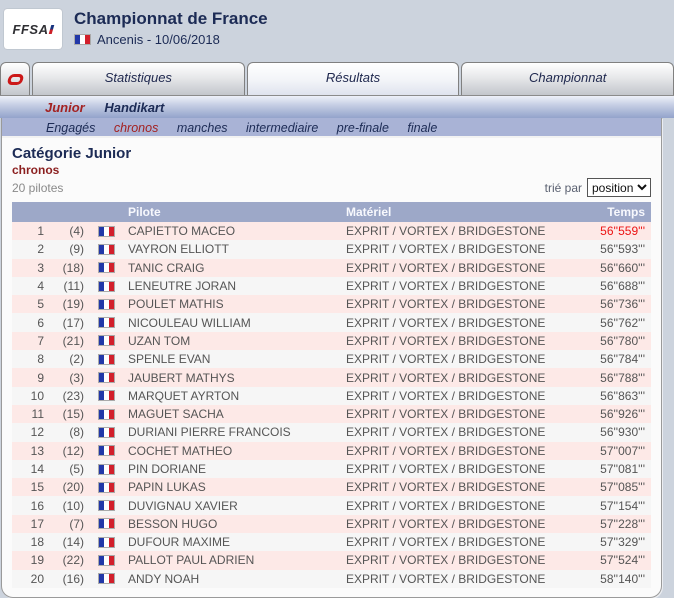 The image size is (674, 598). Describe the element at coordinates (73, 414) in the screenshot. I see `row-kart-number: (15)` at that location.